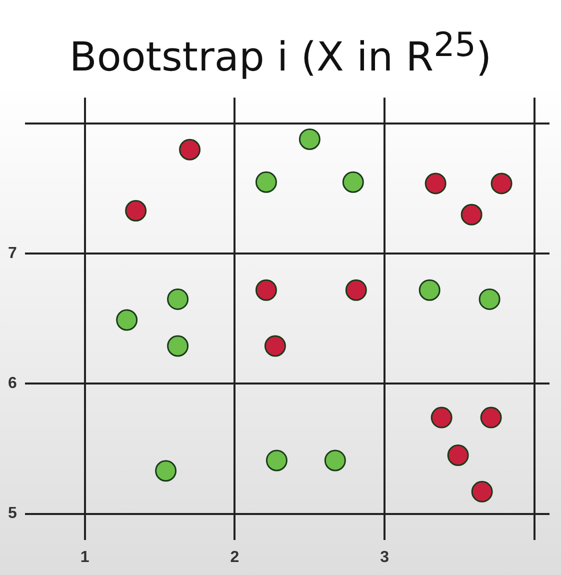 This screenshot has height=575, width=561. Describe the element at coordinates (12, 383) in the screenshot. I see `y-tick-label: 6` at that location.